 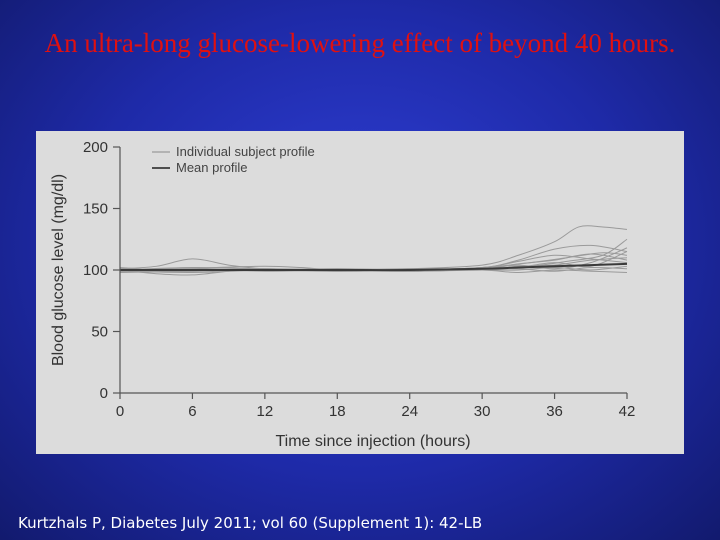 What do you see at coordinates (120, 411) in the screenshot?
I see `x-tick-label: 0` at bounding box center [120, 411].